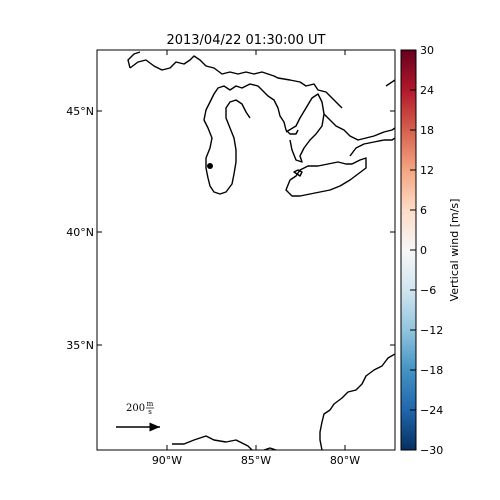 The width and height of the screenshot is (500, 500). Describe the element at coordinates (150, 404) in the screenshot. I see `scale-arrow-unit-numerator: m` at that location.